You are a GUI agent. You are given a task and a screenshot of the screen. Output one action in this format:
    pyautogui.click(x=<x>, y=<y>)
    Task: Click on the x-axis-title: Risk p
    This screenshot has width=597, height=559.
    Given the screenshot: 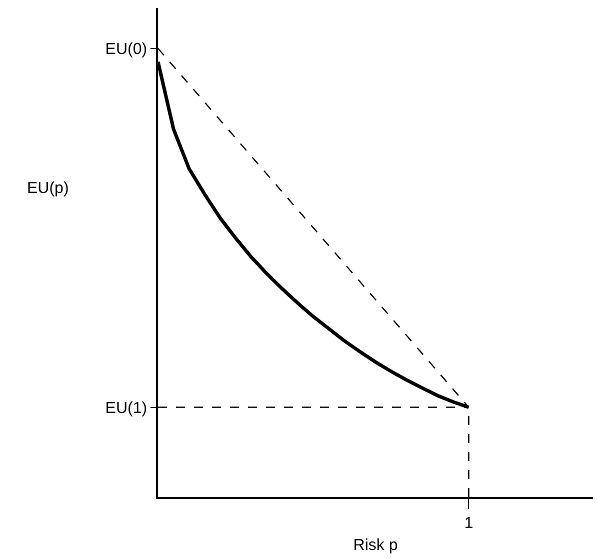 What is the action you would take?
    pyautogui.click(x=375, y=545)
    